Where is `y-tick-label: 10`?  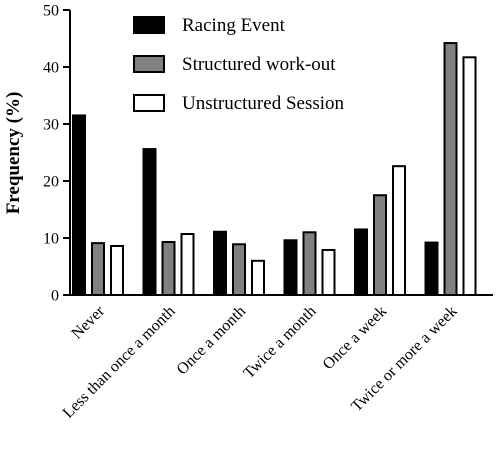 y-tick-label: 10 is located at coordinates (51, 239).